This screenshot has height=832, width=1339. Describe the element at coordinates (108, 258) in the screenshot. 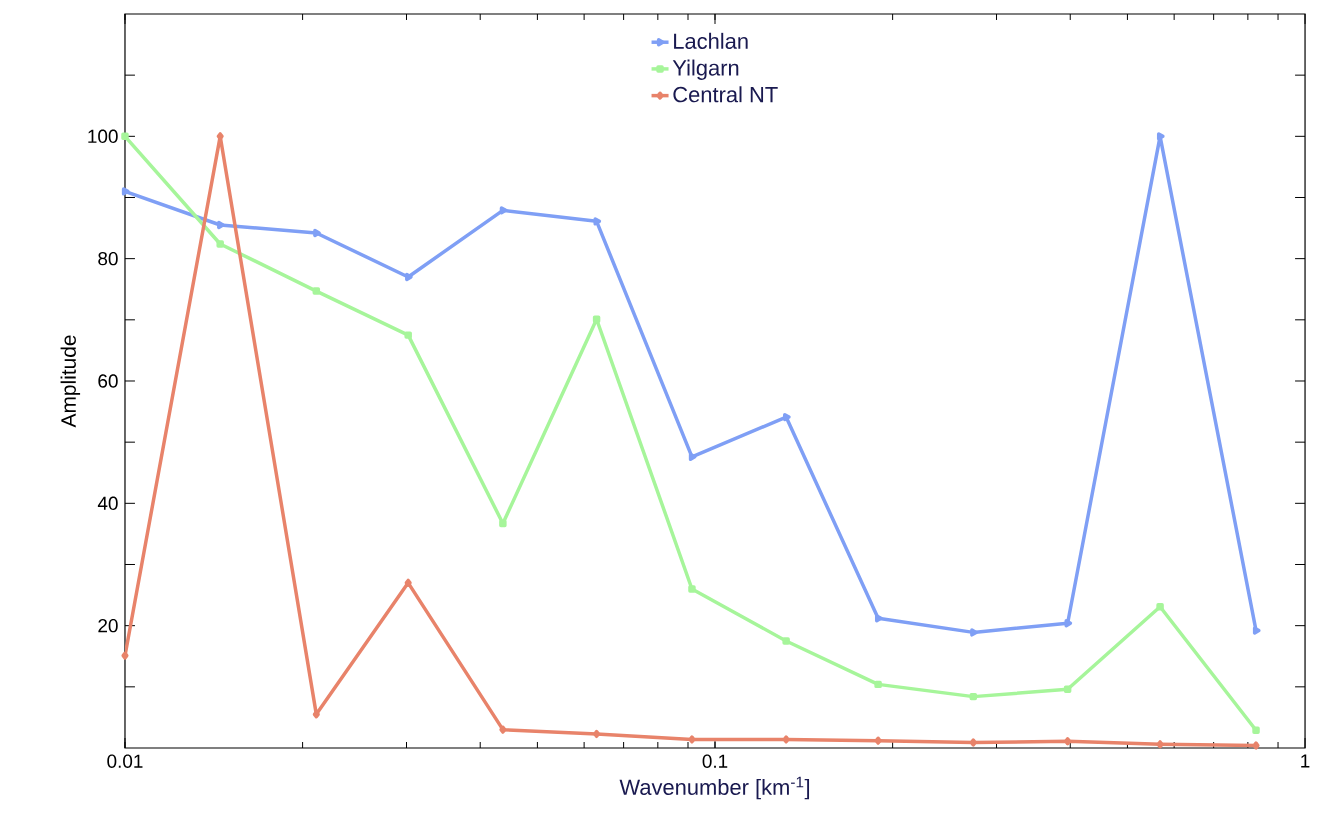

I see `y-tick-label: 80` at that location.